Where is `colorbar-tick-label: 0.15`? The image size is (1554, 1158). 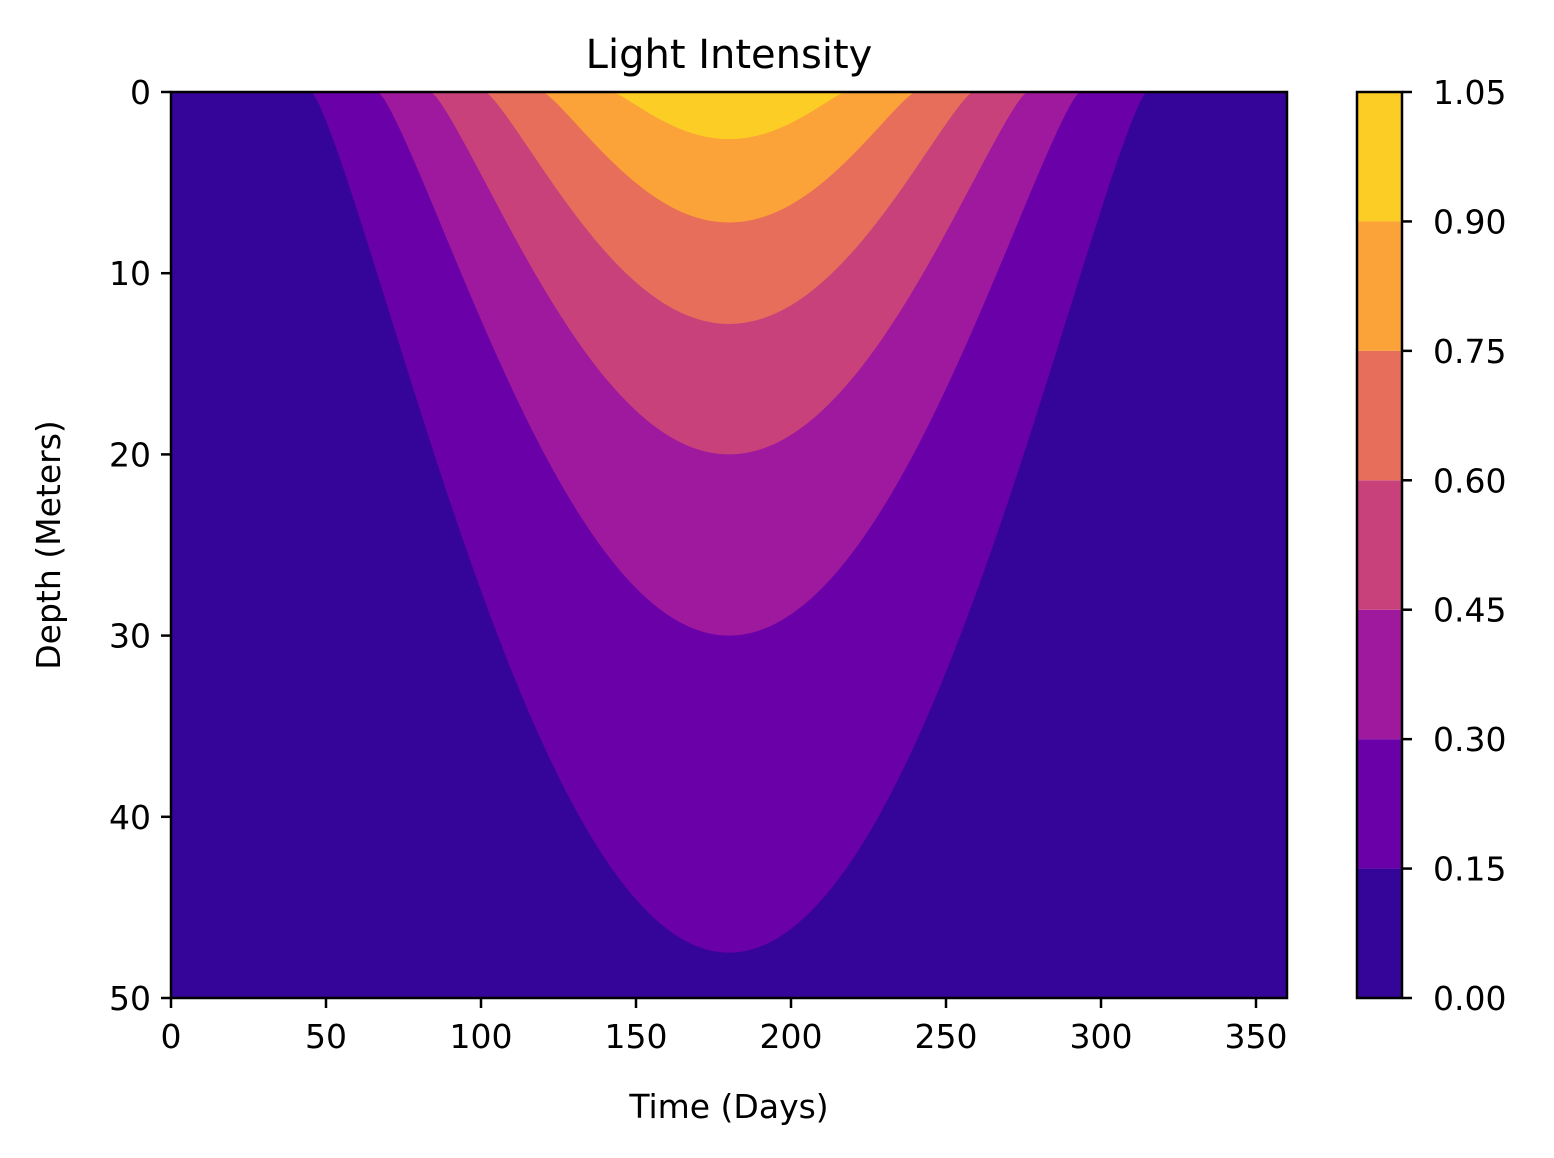 colorbar-tick-label: 0.15 is located at coordinates (1469, 869).